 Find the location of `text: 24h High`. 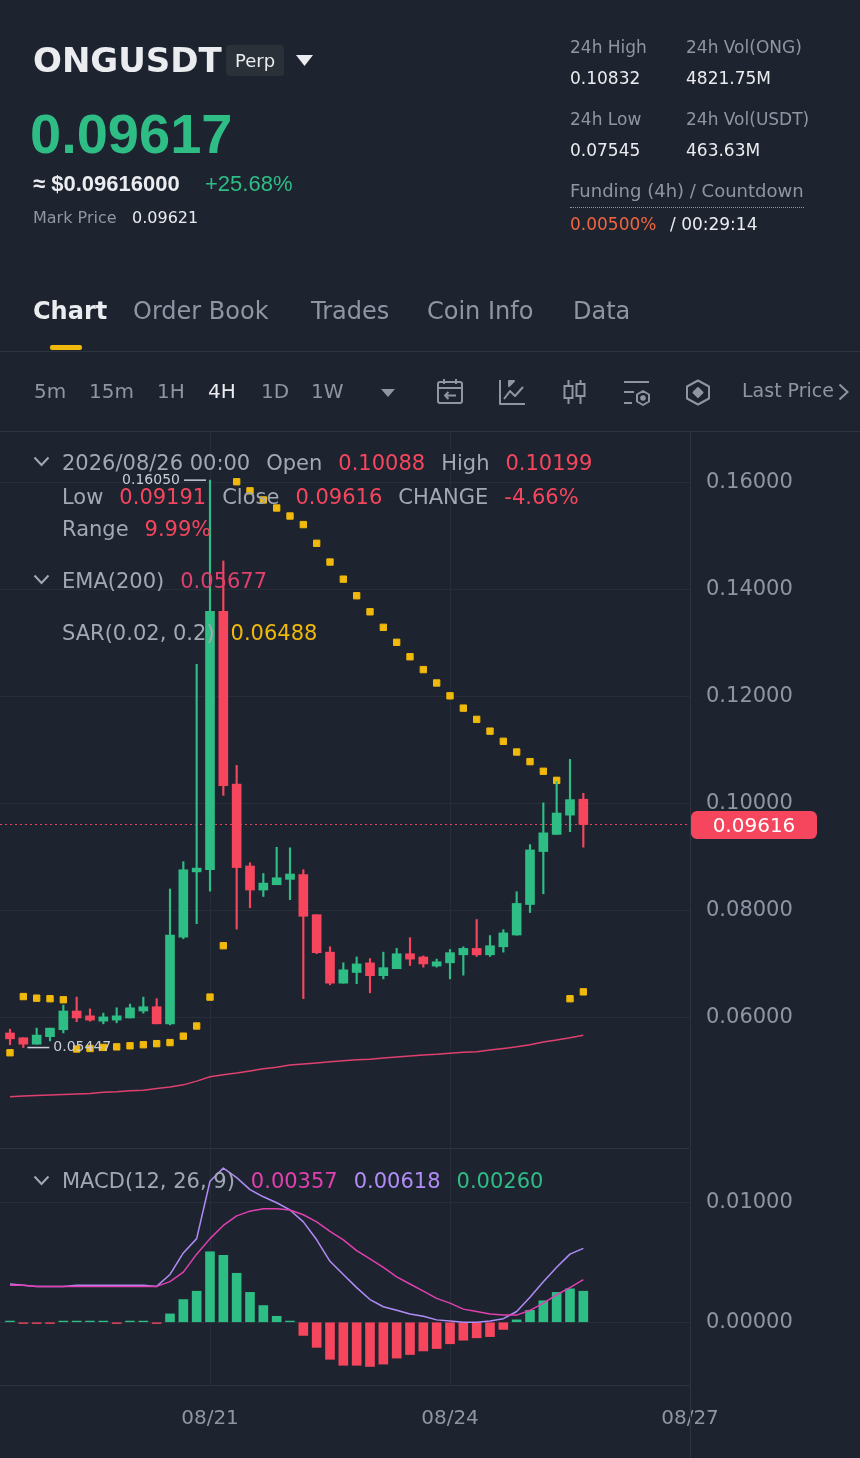

text: 24h High is located at coordinates (608, 47).